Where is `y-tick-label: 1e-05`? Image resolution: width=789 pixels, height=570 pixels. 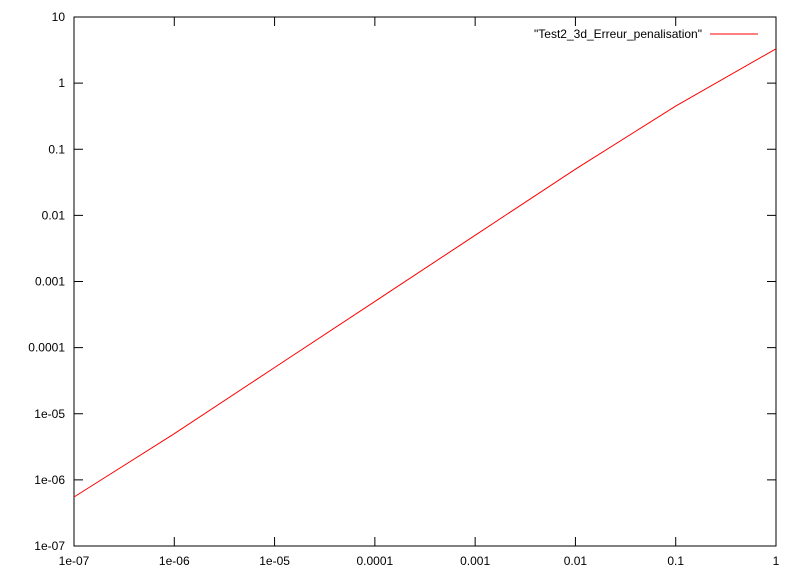 y-tick-label: 1e-05 is located at coordinates (49, 414).